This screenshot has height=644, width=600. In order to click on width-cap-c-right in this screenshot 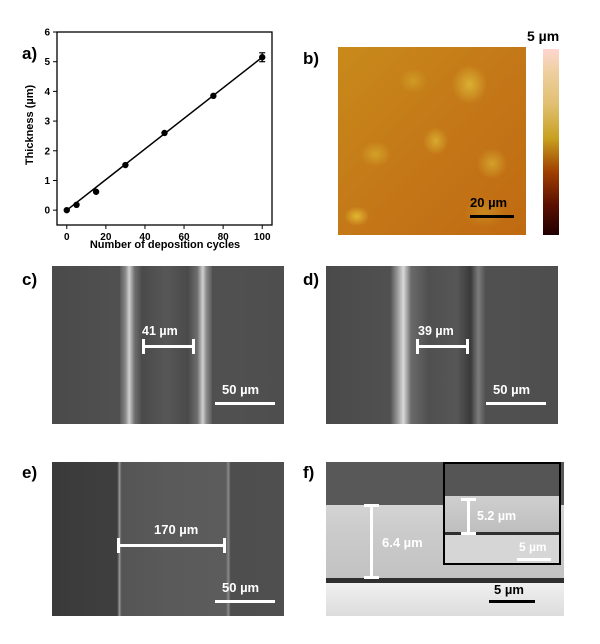, I will do `click(193, 346)`.